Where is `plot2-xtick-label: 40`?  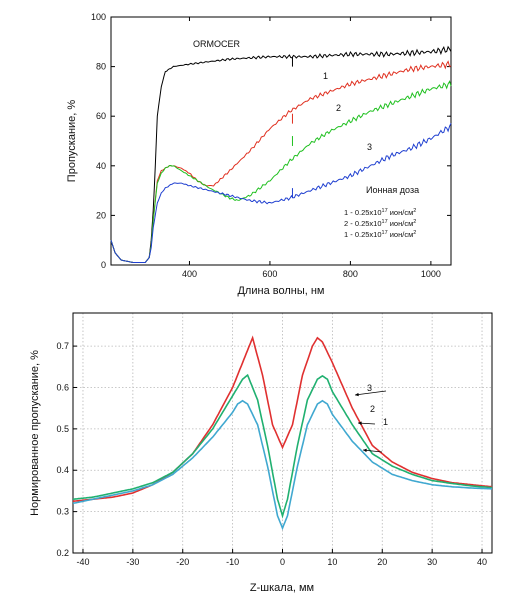
plot2-xtick-label: 40 is located at coordinates (482, 562).